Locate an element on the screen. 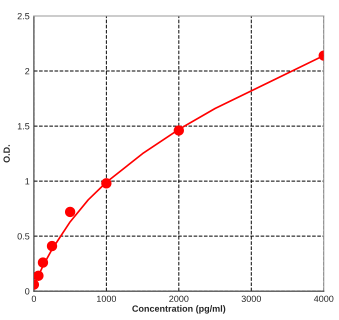  y-axis-title: O.D. is located at coordinates (6, 153).